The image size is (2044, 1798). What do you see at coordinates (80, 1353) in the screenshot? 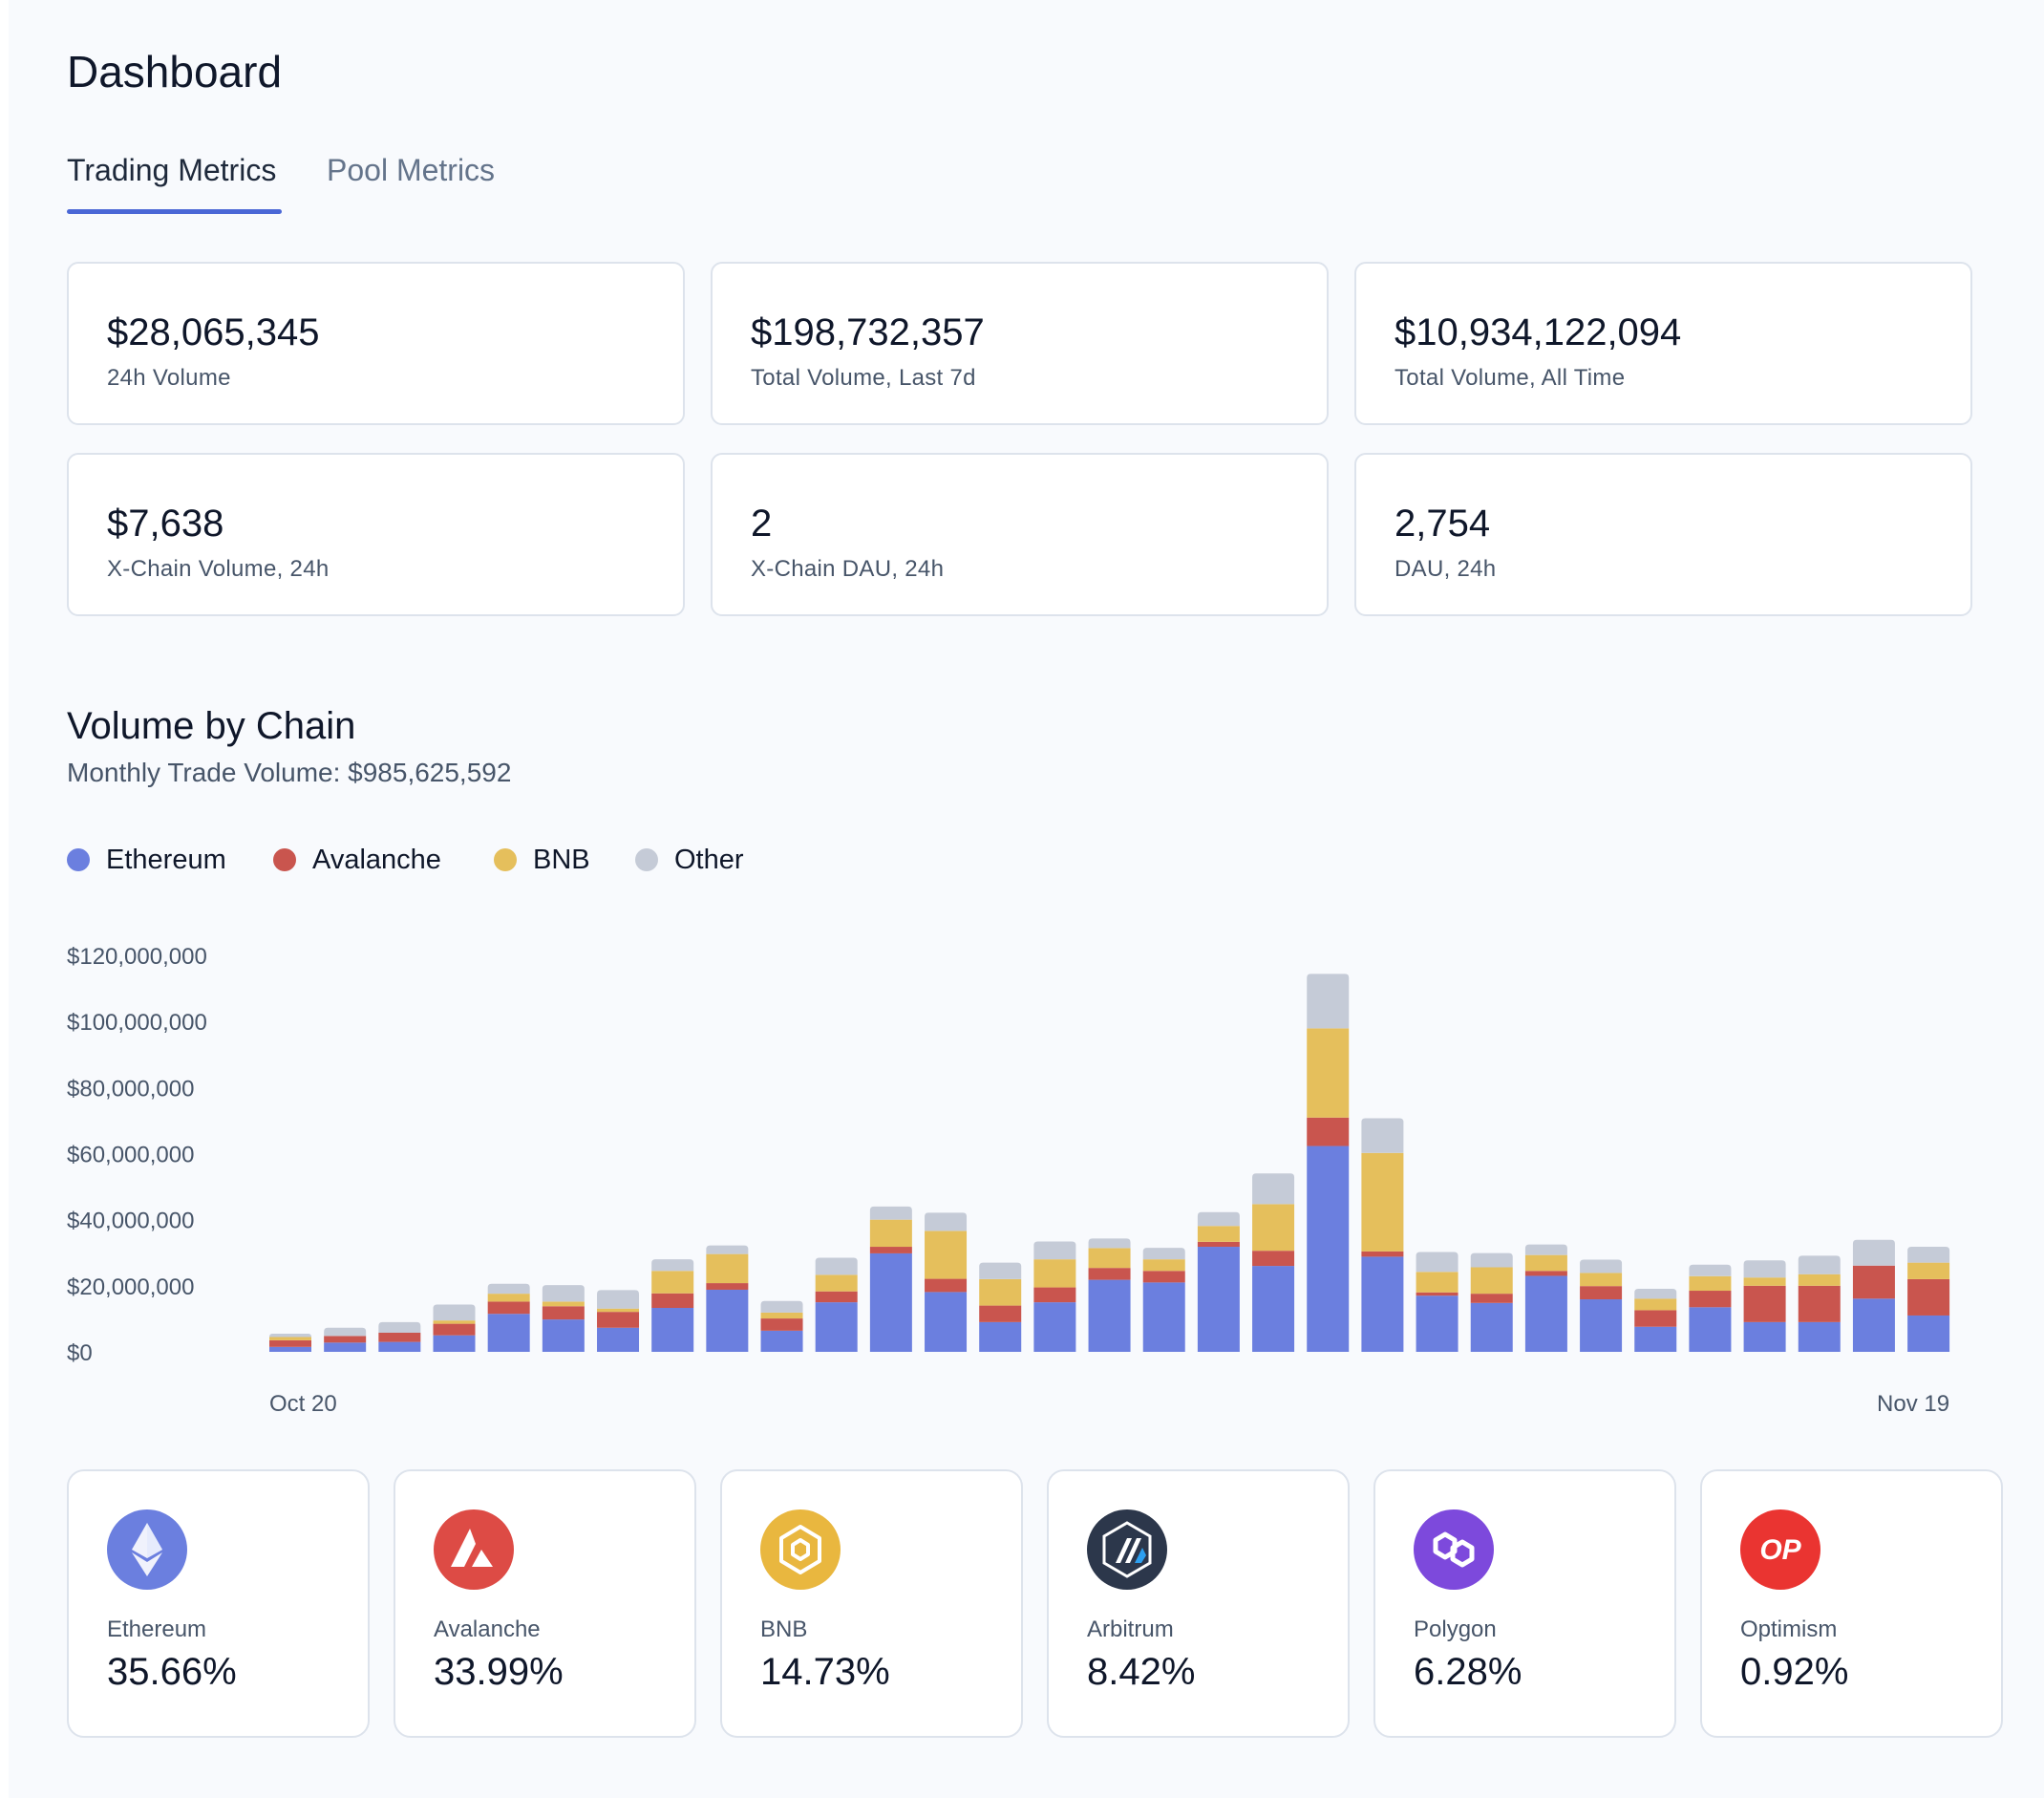
I see `y-tick-label: $0` at bounding box center [80, 1353].